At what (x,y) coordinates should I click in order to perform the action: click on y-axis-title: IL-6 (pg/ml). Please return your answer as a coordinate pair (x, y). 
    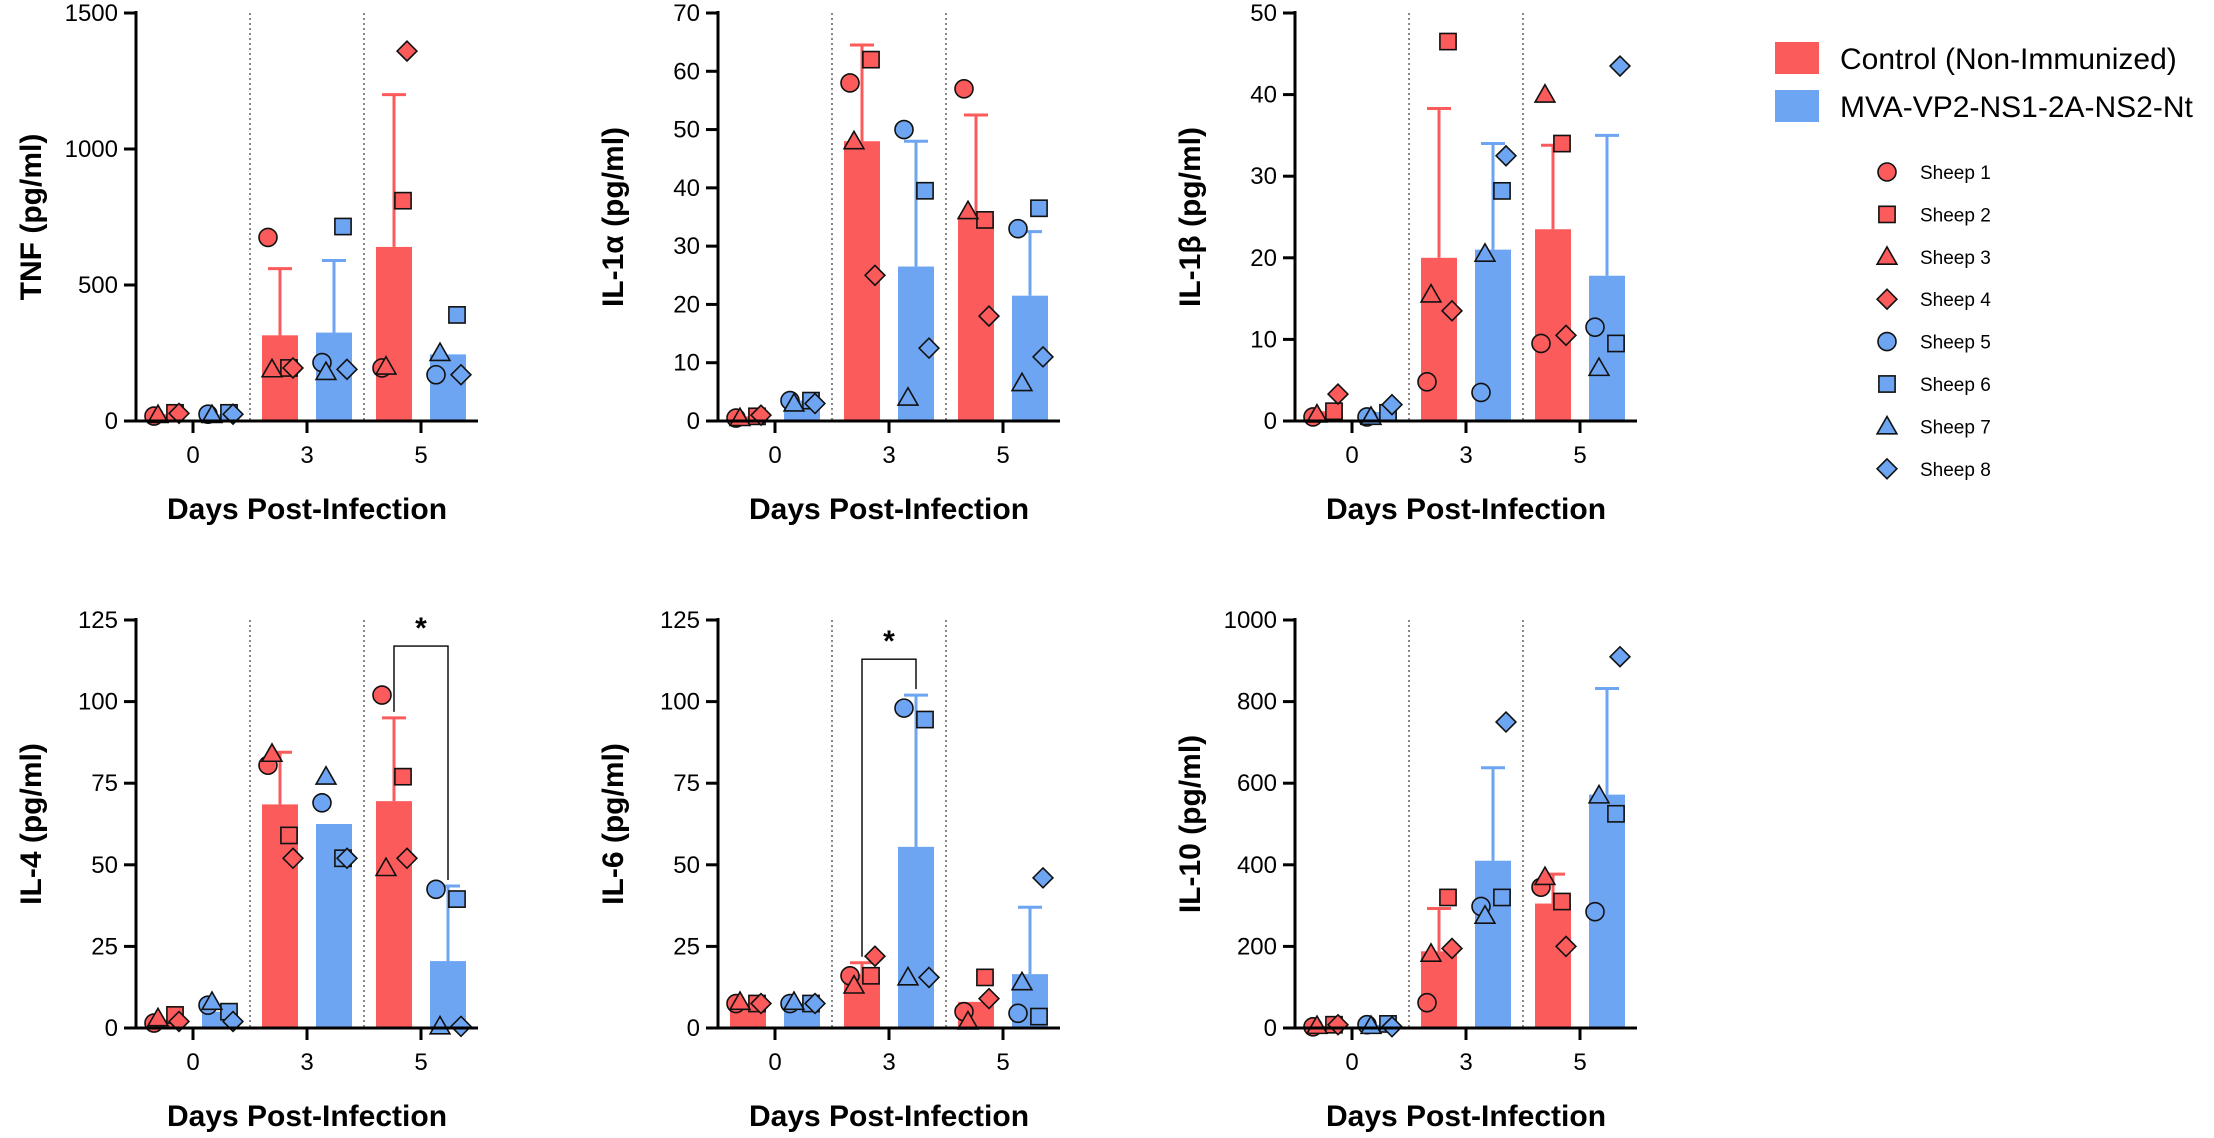
    Looking at the image, I should click on (613, 824).